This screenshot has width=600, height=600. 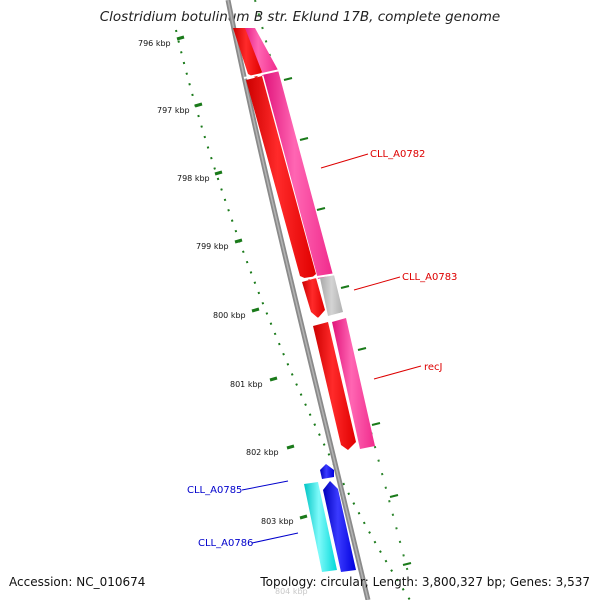 What do you see at coordinates (229, 315) in the screenshot?
I see `tick-label-800: 800 kbp` at bounding box center [229, 315].